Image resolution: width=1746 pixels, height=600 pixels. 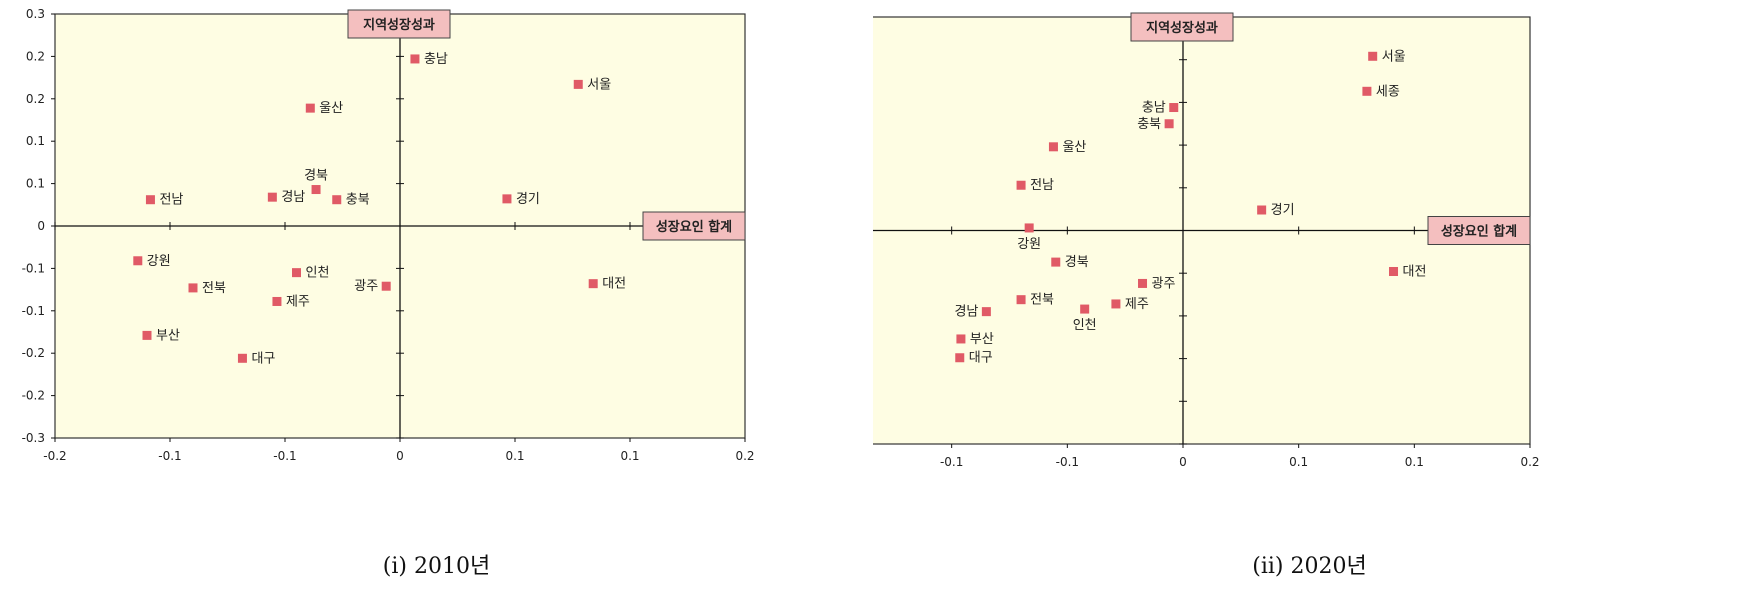 I want to click on data-point-label: 세종, so click(x=1388, y=91).